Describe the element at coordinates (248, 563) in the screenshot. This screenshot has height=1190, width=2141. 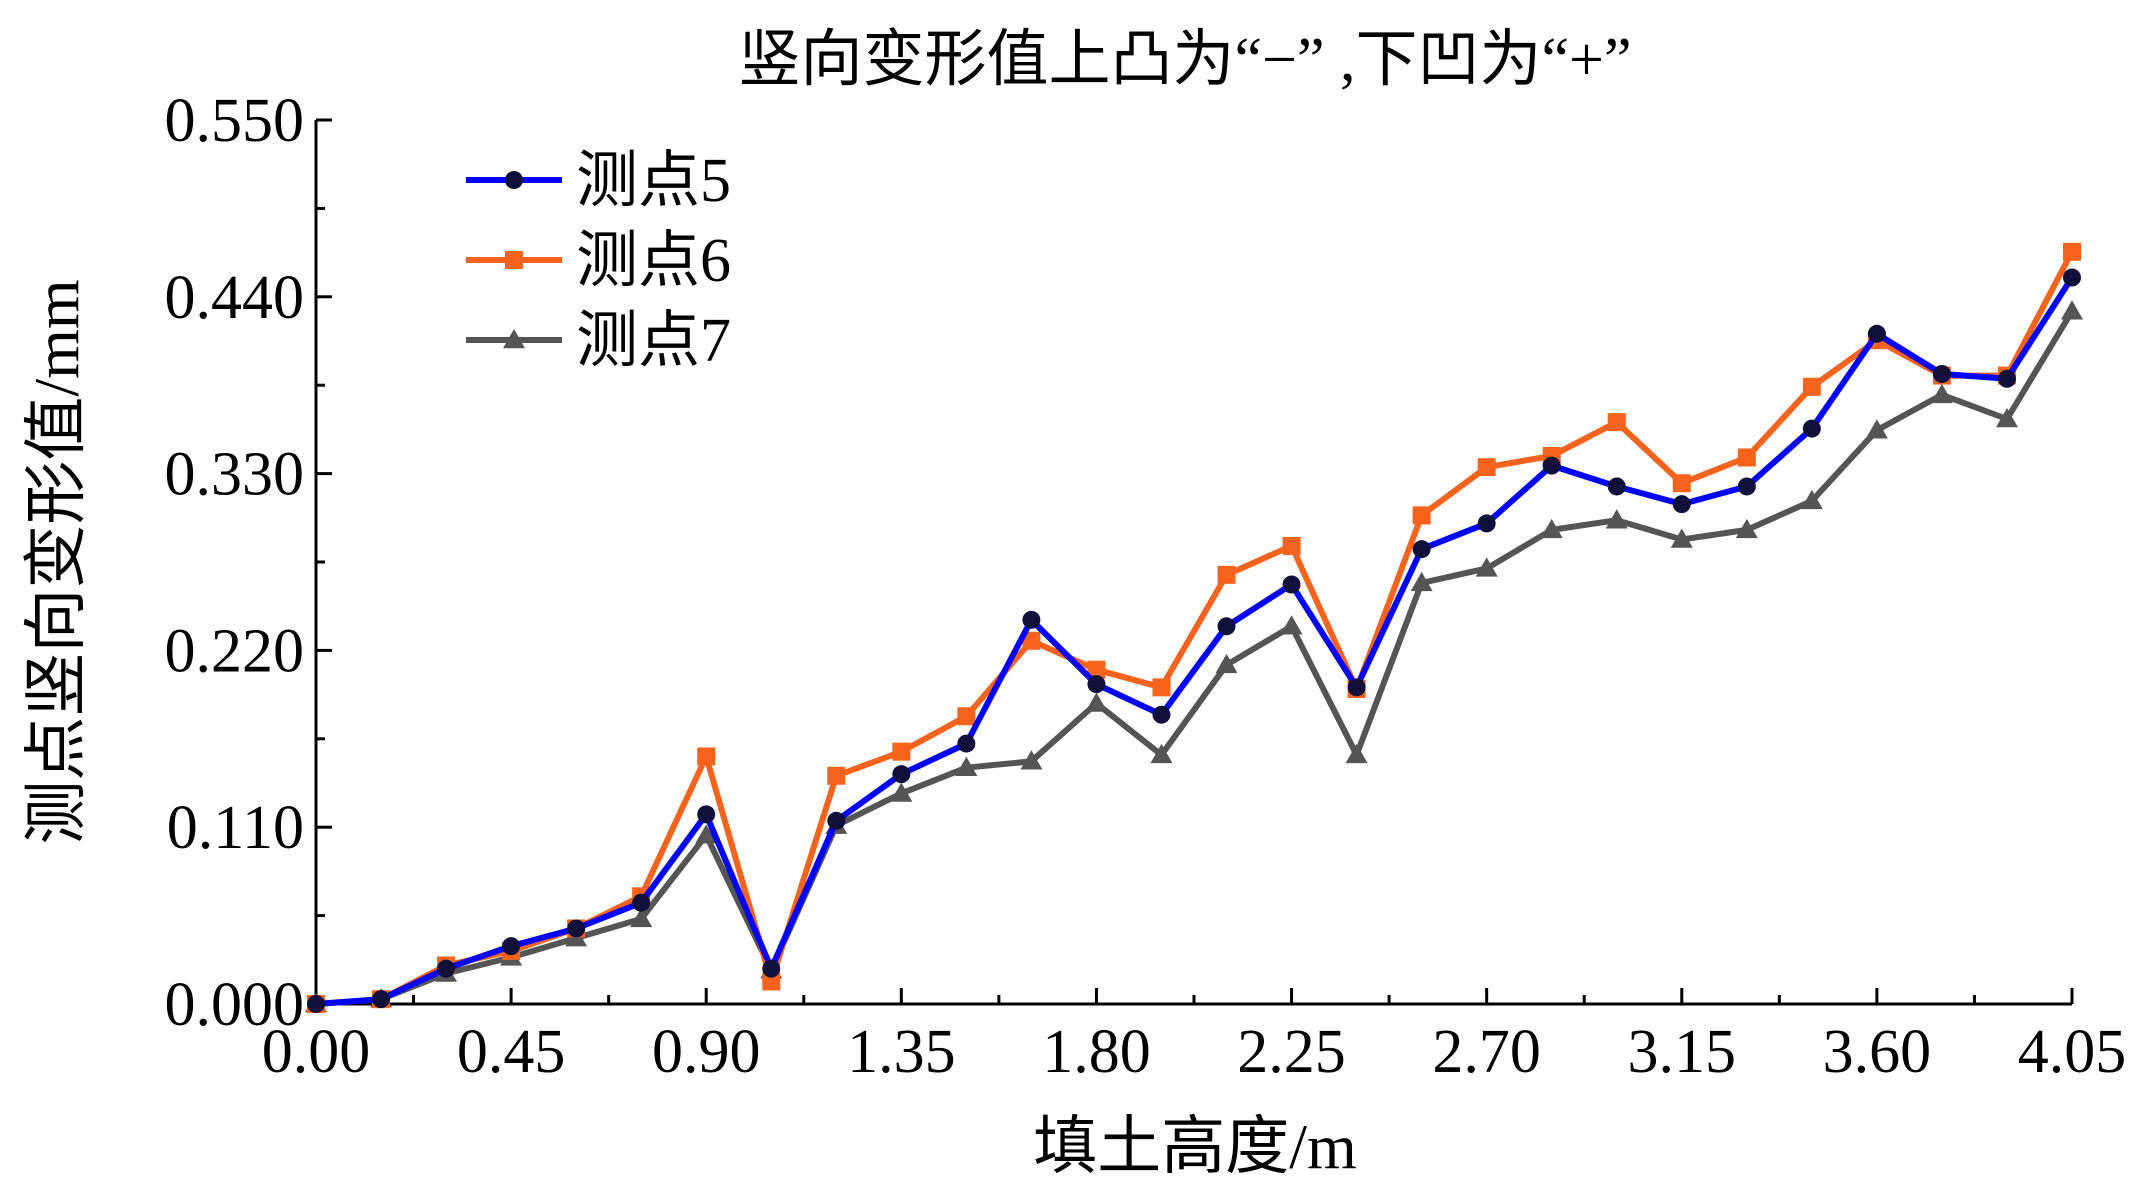
I see `y-ticks: 0.000 0.110 0.220 0.330 0.440 0.550` at that location.